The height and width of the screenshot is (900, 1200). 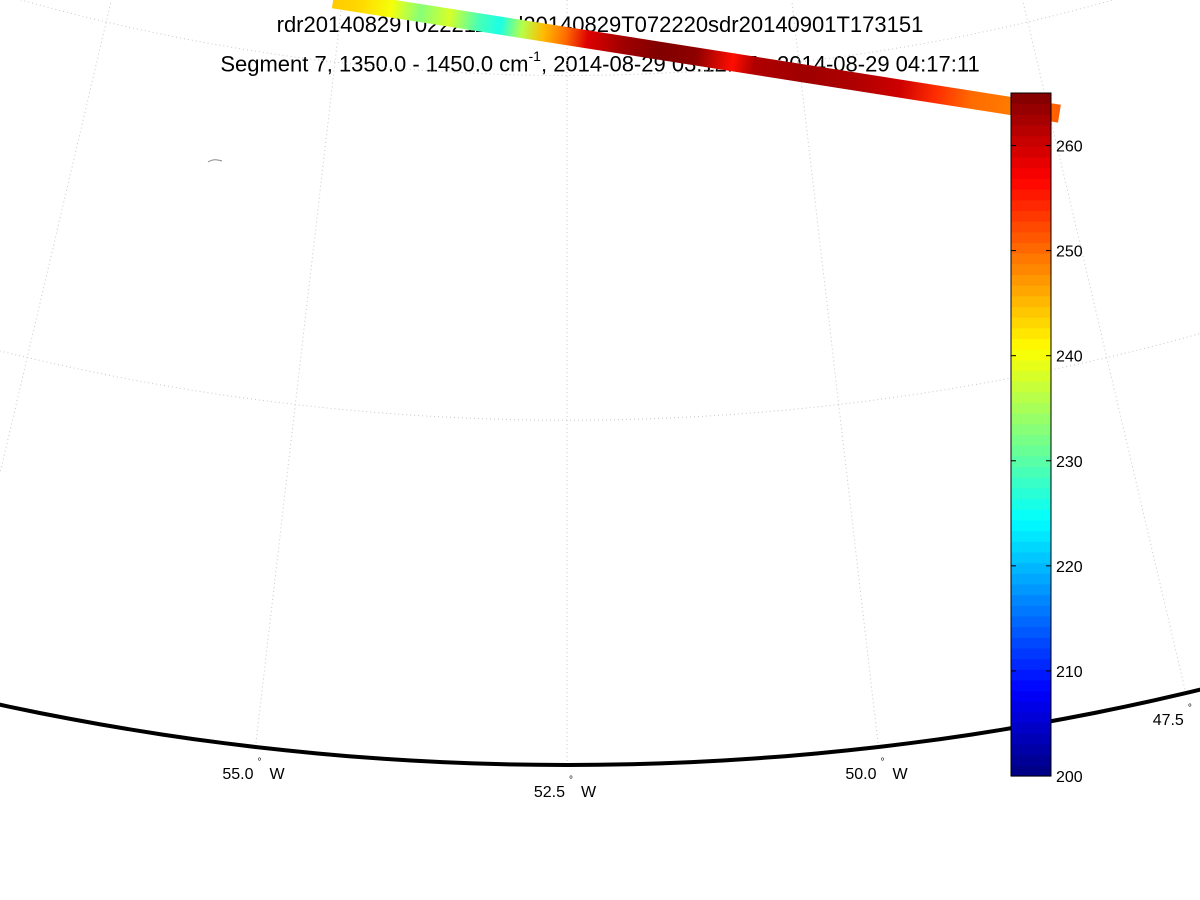 What do you see at coordinates (565, 788) in the screenshot?
I see `lon-tick-label: 52.5 ° W` at bounding box center [565, 788].